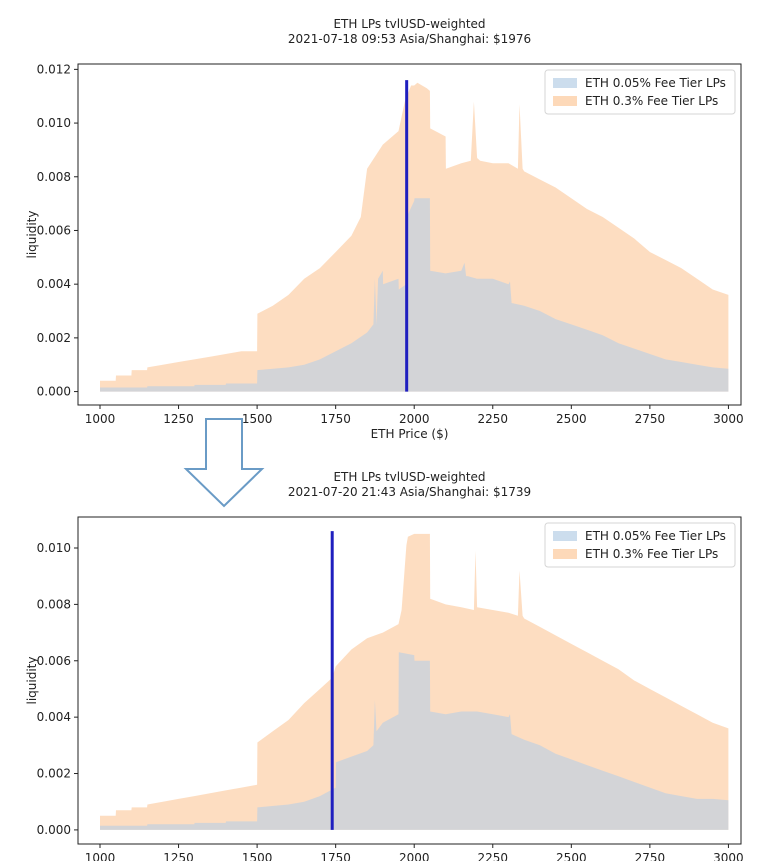 The image size is (780, 861). I want to click on down-arrow-icon, so click(224, 463).